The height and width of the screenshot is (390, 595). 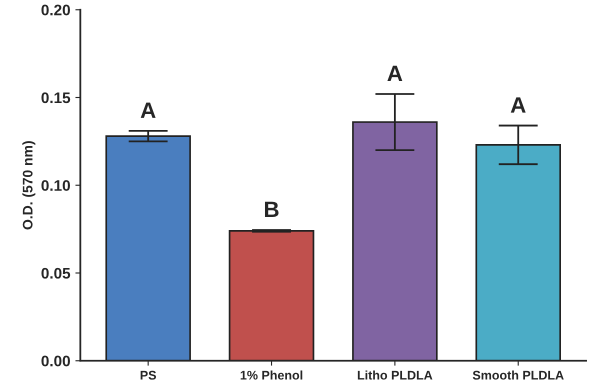 I want to click on y-axis-title: O.D. (570 nm), so click(x=29, y=185).